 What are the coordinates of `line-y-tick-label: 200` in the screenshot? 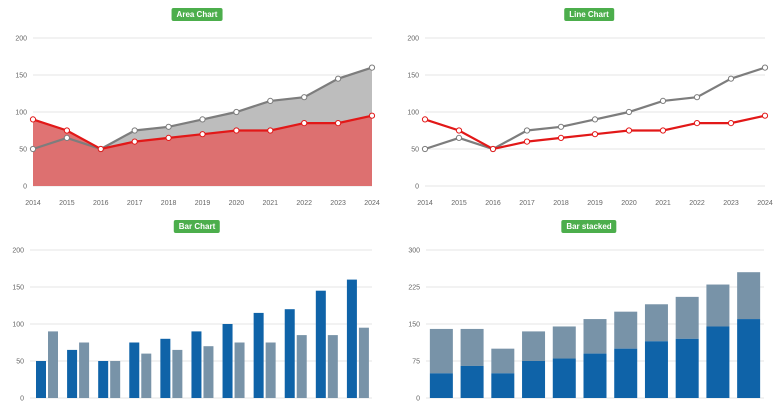 It's located at (413, 39).